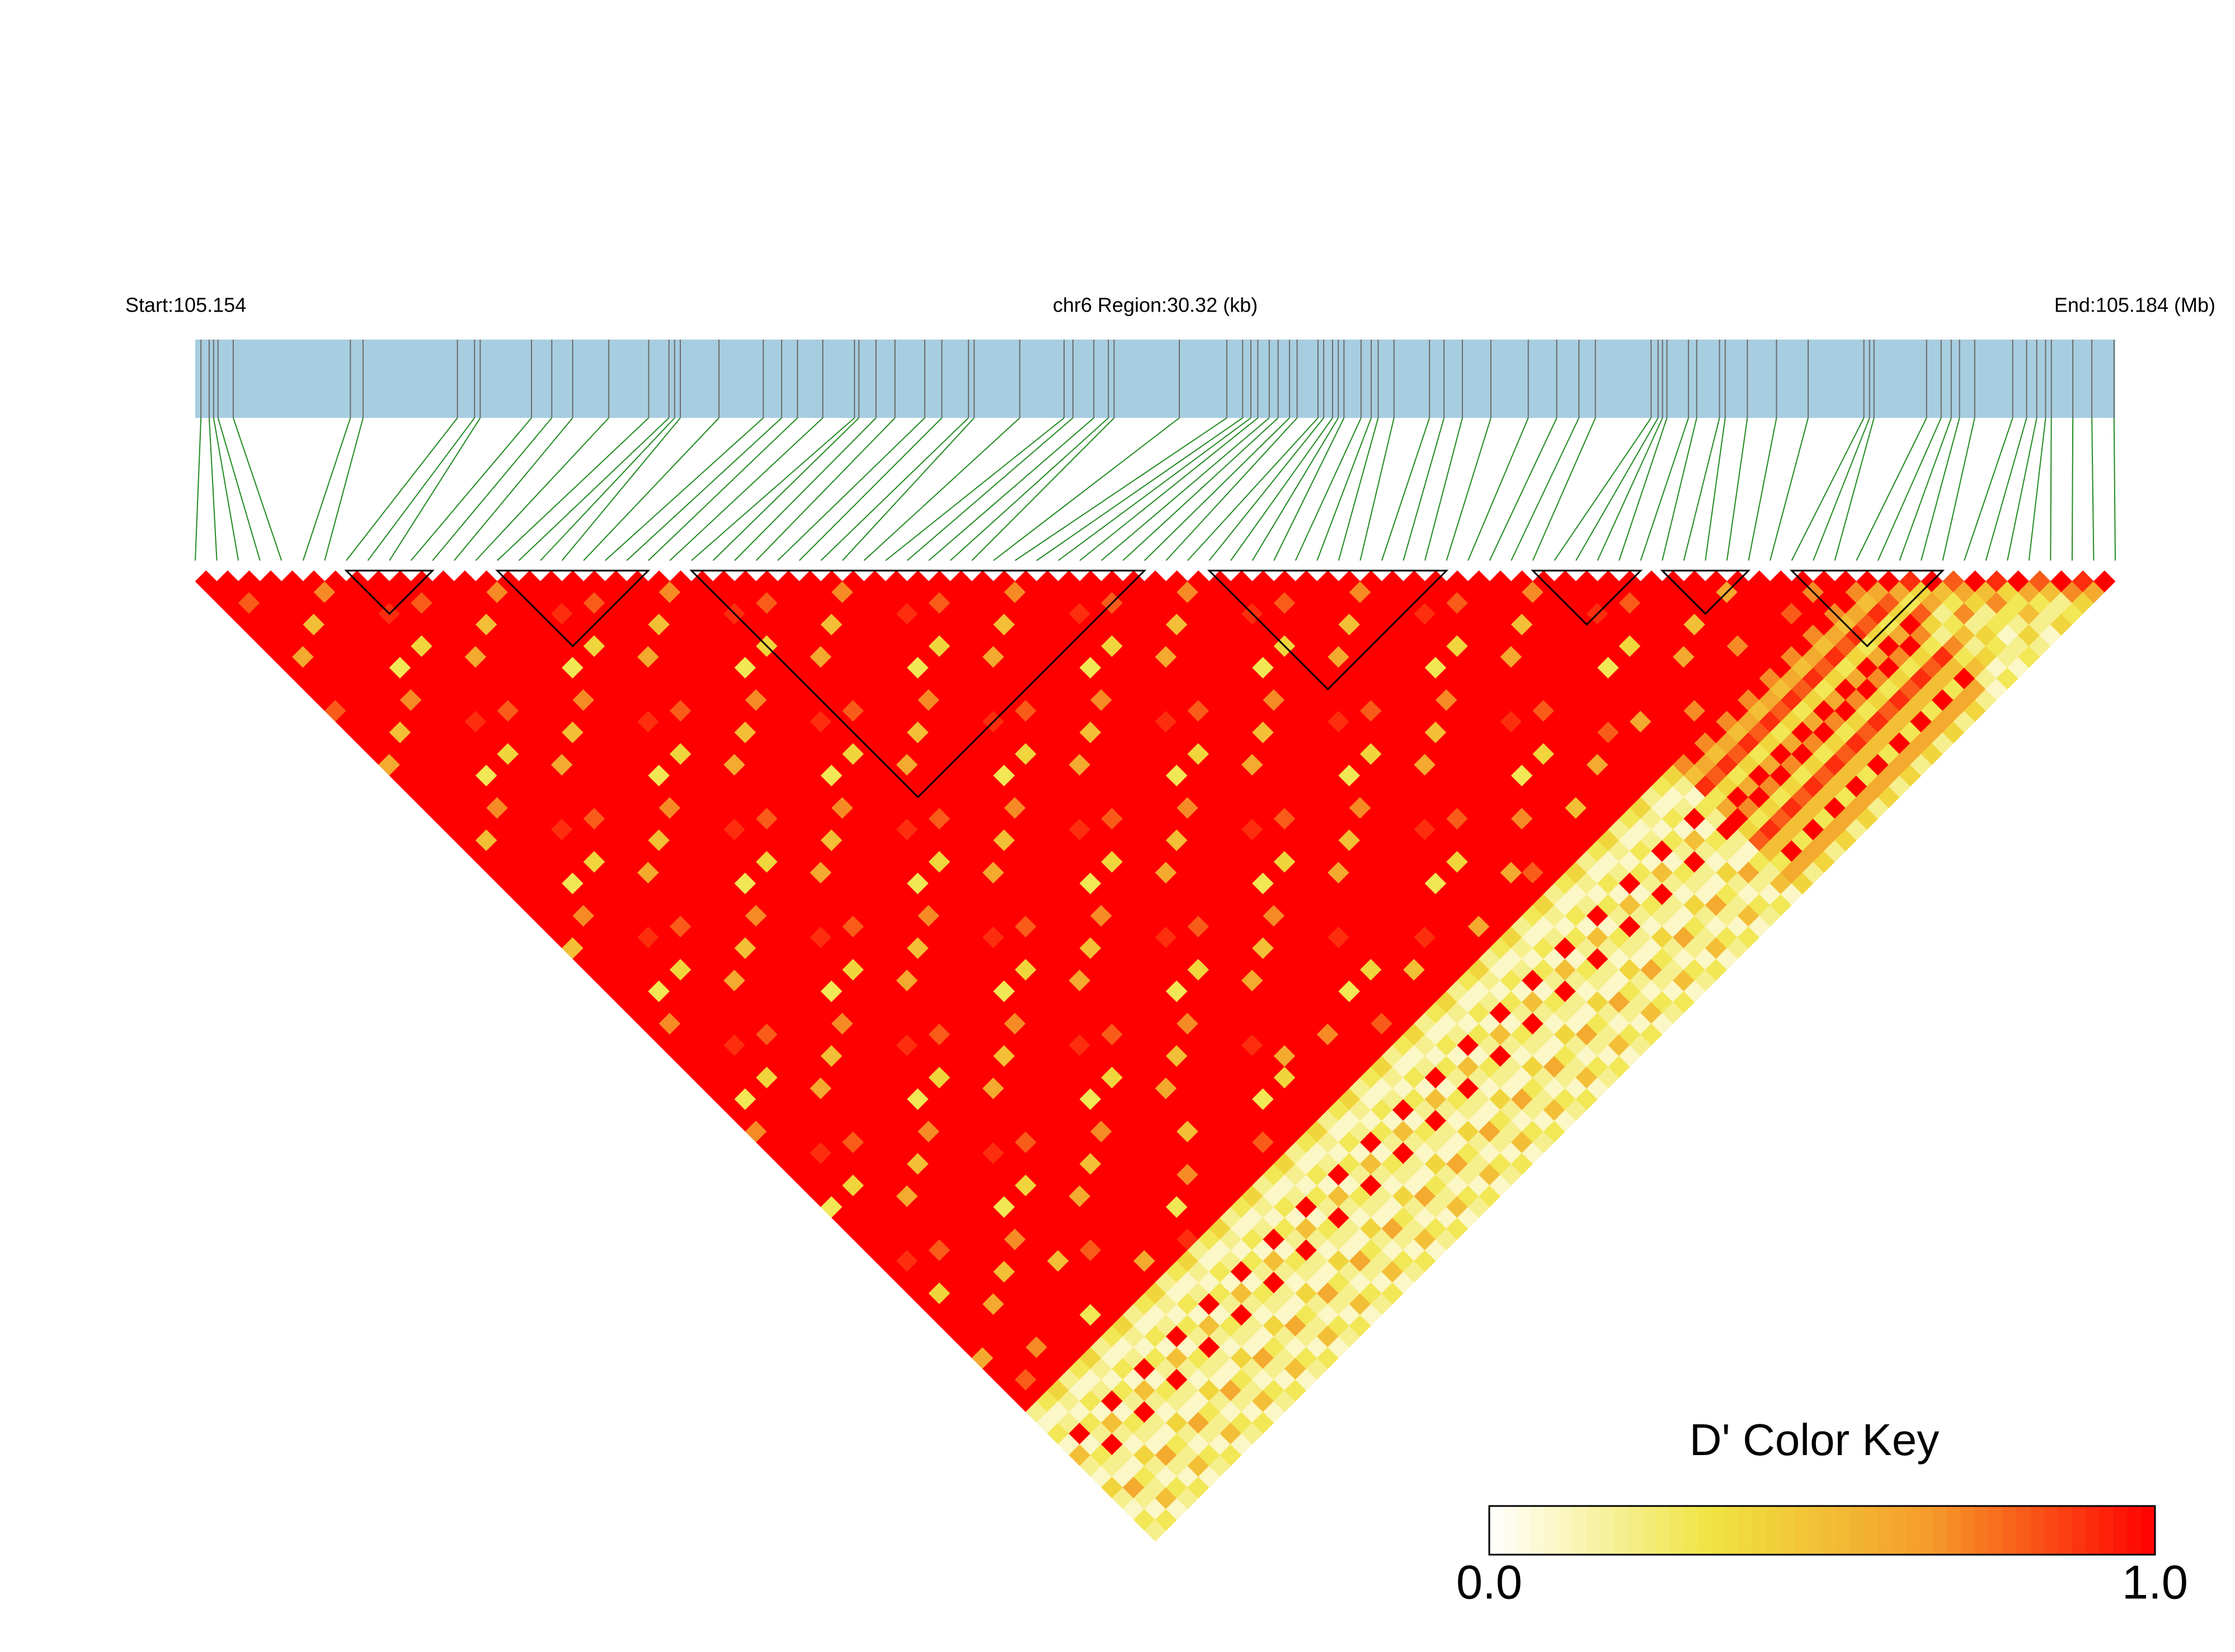  Describe the element at coordinates (1155, 306) in the screenshot. I see `chart-title: chr6 Region:30.32 (kb)` at that location.